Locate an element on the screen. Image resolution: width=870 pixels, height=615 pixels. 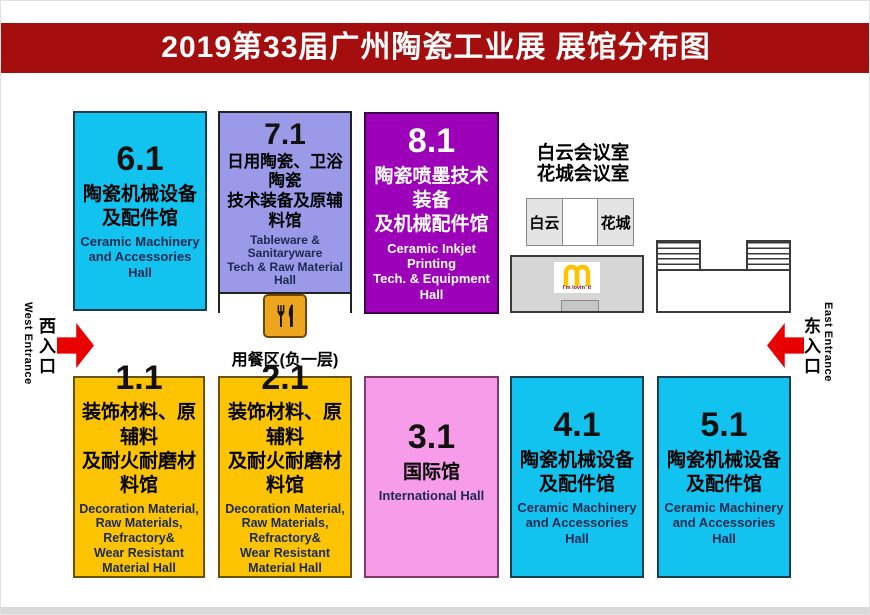
hall-number: 6.1 is located at coordinates (140, 158).